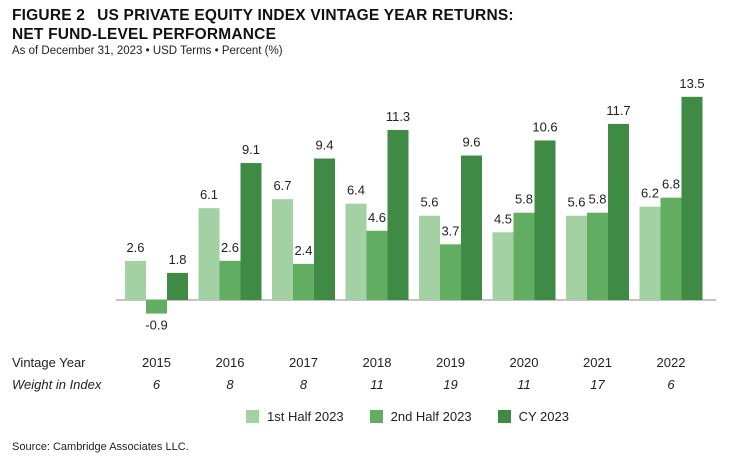 The image size is (743, 462). Describe the element at coordinates (251, 149) in the screenshot. I see `data-label-2016-series-3: 9.1` at that location.